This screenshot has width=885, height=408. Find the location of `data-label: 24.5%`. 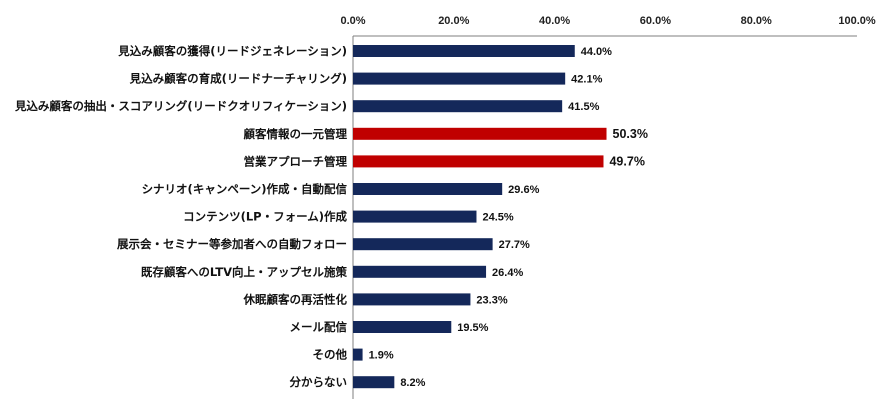

data-label: 24.5% is located at coordinates (497, 218).